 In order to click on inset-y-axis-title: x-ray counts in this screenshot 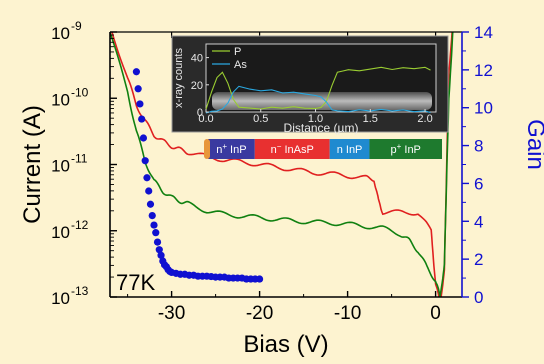, I will do `click(179, 78)`.